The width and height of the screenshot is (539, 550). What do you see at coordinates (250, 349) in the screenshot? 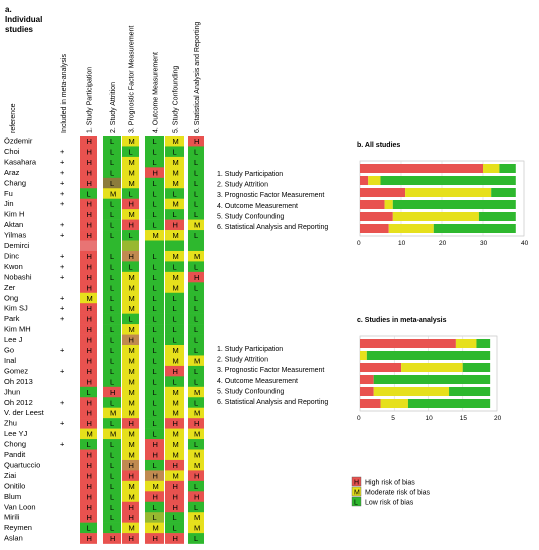
I see `category-label: 1. Study Participation` at bounding box center [250, 349].